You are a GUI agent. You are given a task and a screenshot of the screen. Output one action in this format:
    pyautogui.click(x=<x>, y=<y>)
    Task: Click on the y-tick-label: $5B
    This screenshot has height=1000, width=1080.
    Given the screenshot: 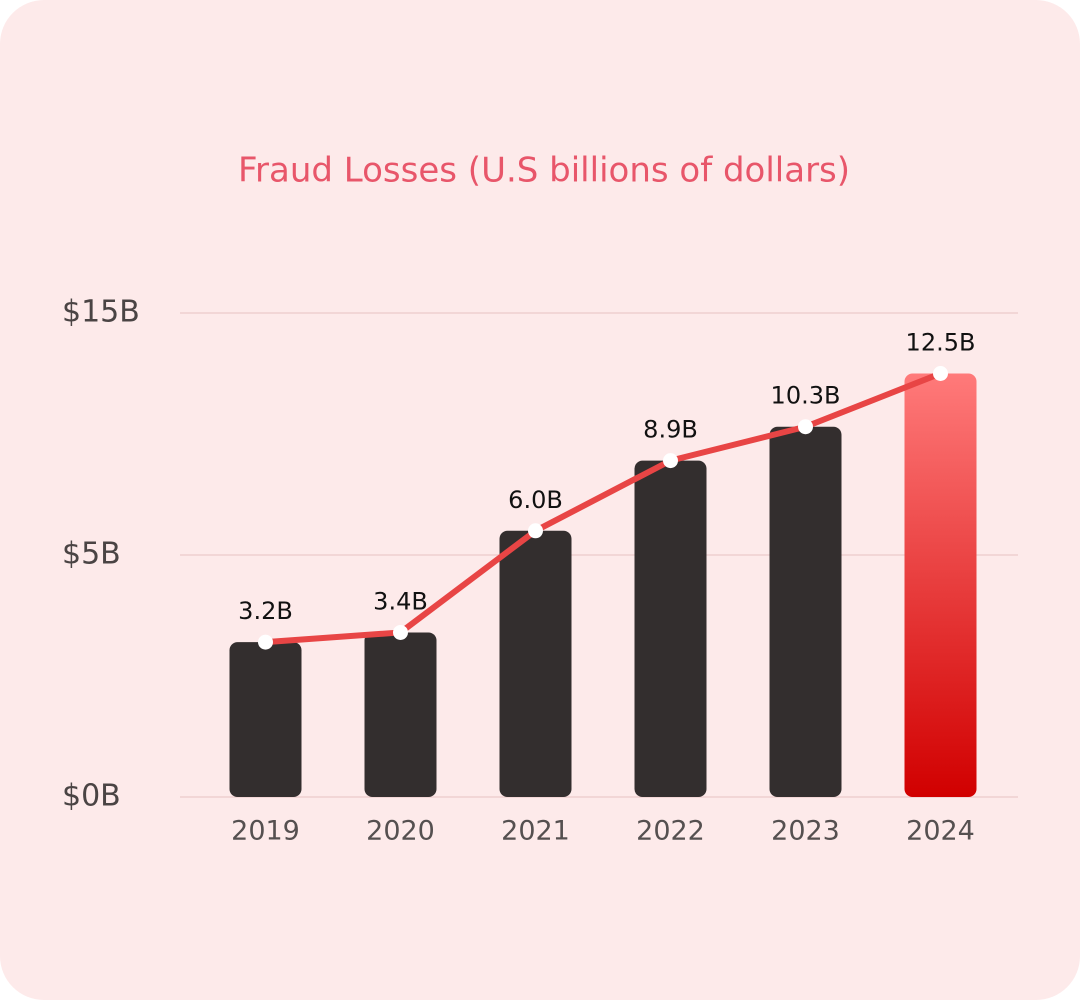 What is the action you would take?
    pyautogui.click(x=91, y=554)
    